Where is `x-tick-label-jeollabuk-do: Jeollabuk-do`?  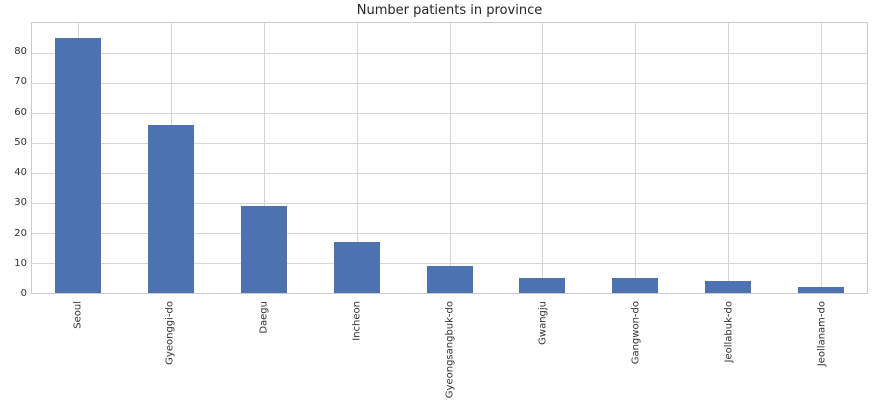
x-tick-label-jeollabuk-do: Jeollabuk-do is located at coordinates (728, 332).